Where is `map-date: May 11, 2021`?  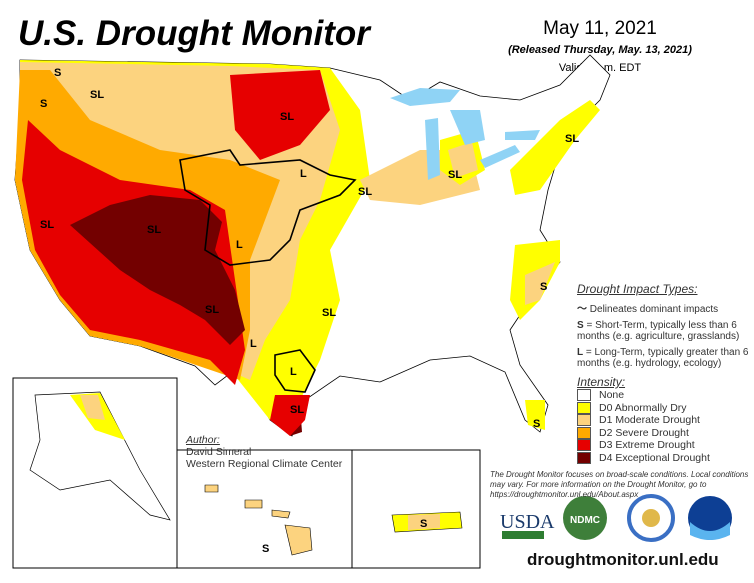
map-date: May 11, 2021 is located at coordinates (600, 28).